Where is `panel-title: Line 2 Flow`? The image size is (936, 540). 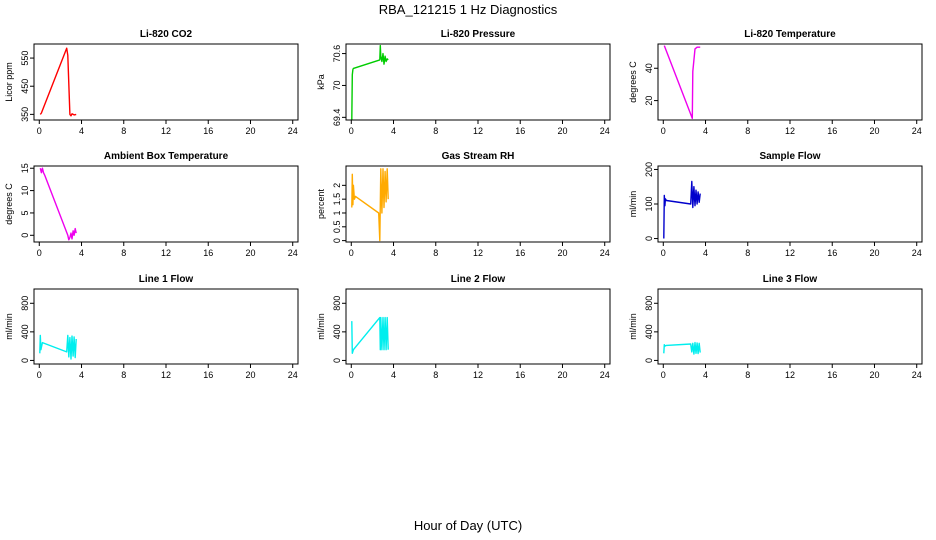 panel-title: Line 2 Flow is located at coordinates (478, 279).